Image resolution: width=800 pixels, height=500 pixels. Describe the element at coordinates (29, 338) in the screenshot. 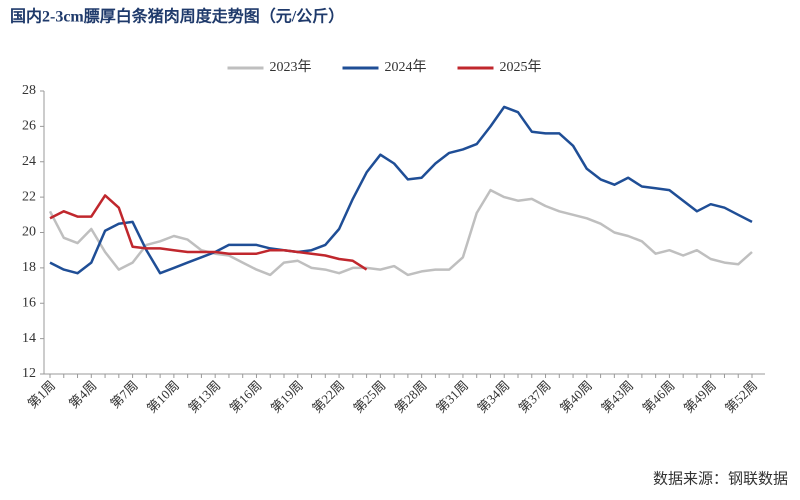

I see `y-tick-label: 14` at that location.